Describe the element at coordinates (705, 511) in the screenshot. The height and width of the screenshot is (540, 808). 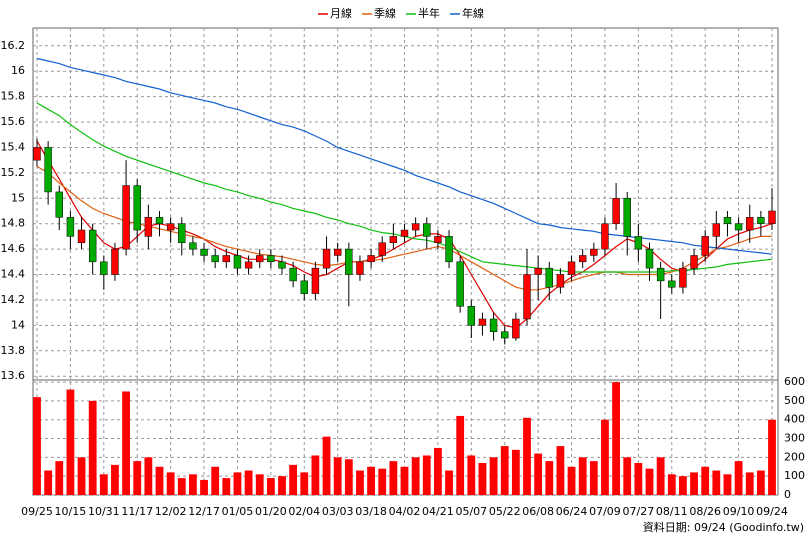
I see `x-tick-label: 08/26` at that location.